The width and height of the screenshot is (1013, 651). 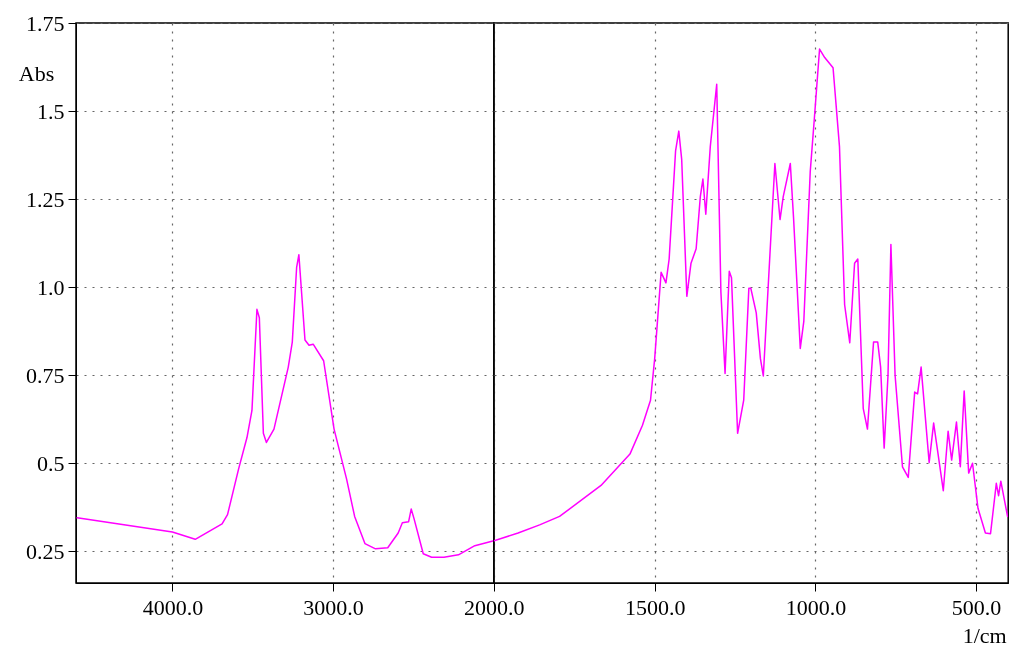 What do you see at coordinates (51, 111) in the screenshot?
I see `y-tick-label: 1.5` at bounding box center [51, 111].